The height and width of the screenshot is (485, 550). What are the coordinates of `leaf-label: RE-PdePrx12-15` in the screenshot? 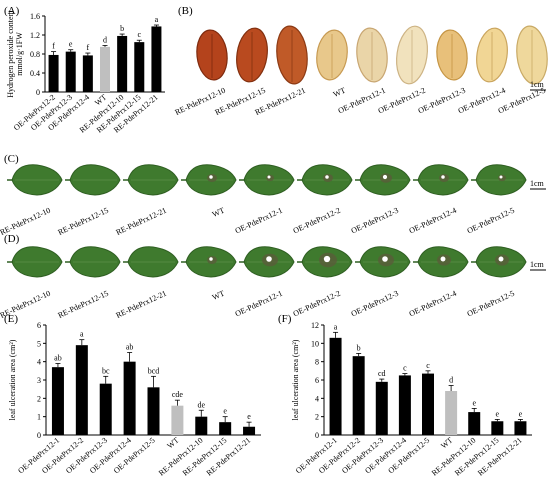 It's located at (82, 304).